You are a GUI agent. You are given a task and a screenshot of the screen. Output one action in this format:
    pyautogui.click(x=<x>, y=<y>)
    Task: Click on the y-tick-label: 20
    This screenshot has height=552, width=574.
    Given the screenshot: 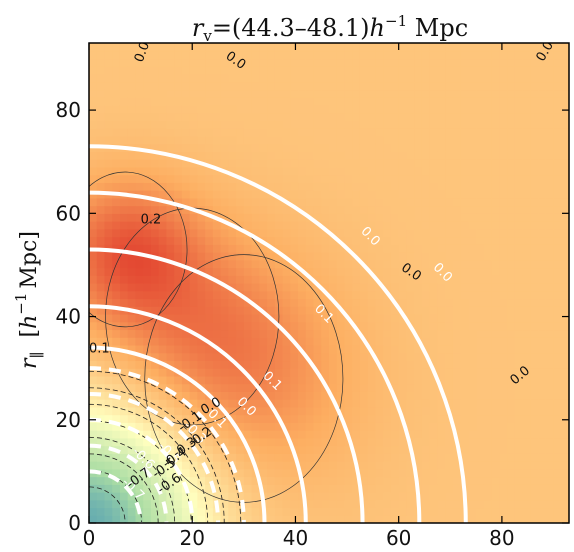 What is the action you would take?
    pyautogui.click(x=68, y=420)
    